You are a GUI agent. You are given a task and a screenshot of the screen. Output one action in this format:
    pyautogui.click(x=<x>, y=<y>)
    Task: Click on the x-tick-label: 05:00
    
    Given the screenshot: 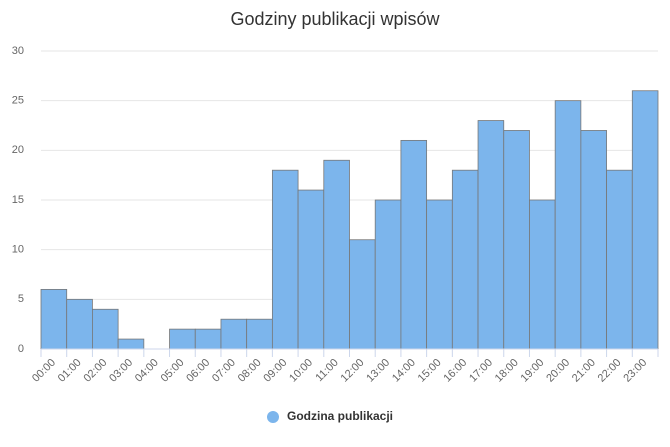 What is the action you would take?
    pyautogui.click(x=173, y=371)
    